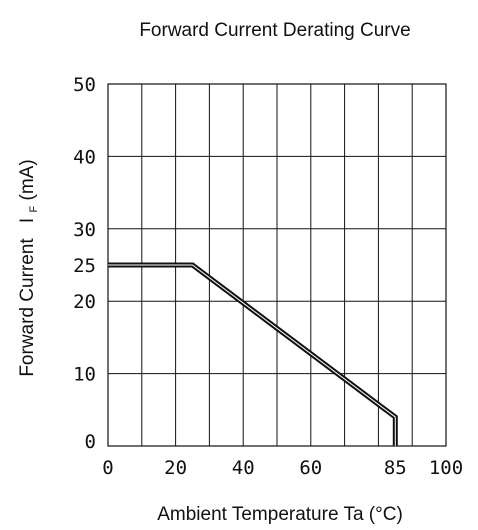 This screenshot has width=478, height=530. I want to click on y-tick-label: 20, so click(84, 302).